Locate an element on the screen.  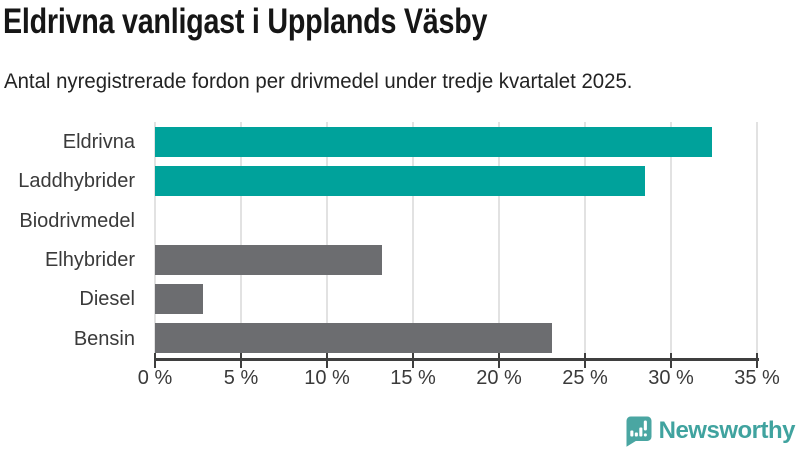
x-axis-ticks is located at coordinates (456, 360).